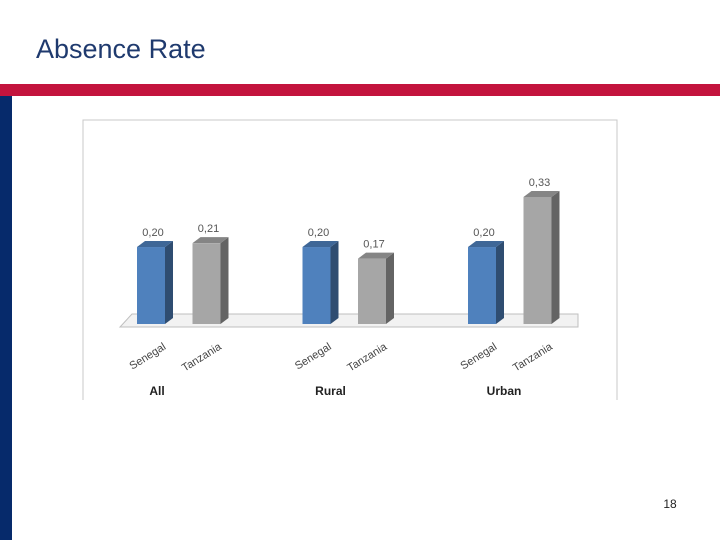 This screenshot has width=720, height=540. I want to click on data-label: 0,17, so click(373, 244).